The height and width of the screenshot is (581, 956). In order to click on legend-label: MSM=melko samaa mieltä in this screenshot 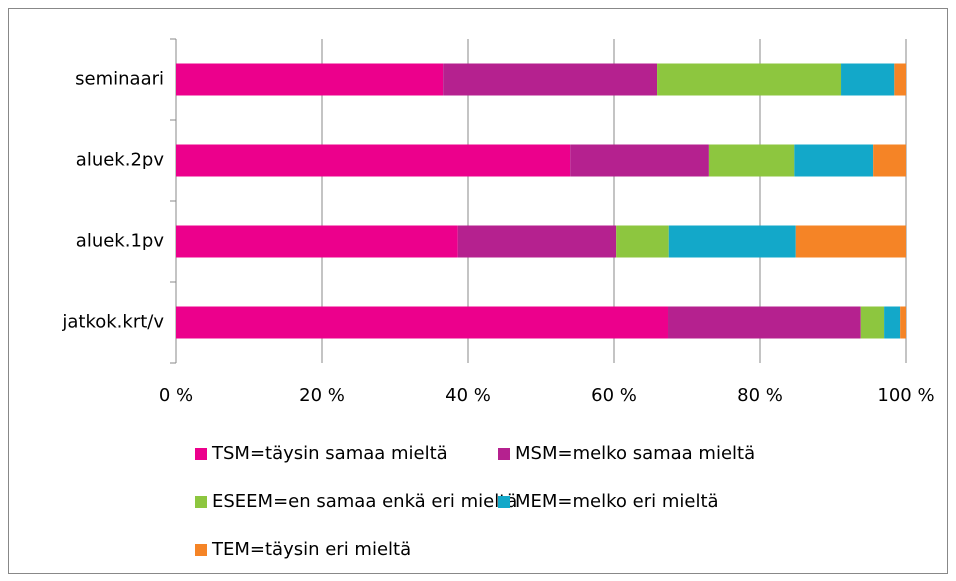, I will do `click(635, 453)`.